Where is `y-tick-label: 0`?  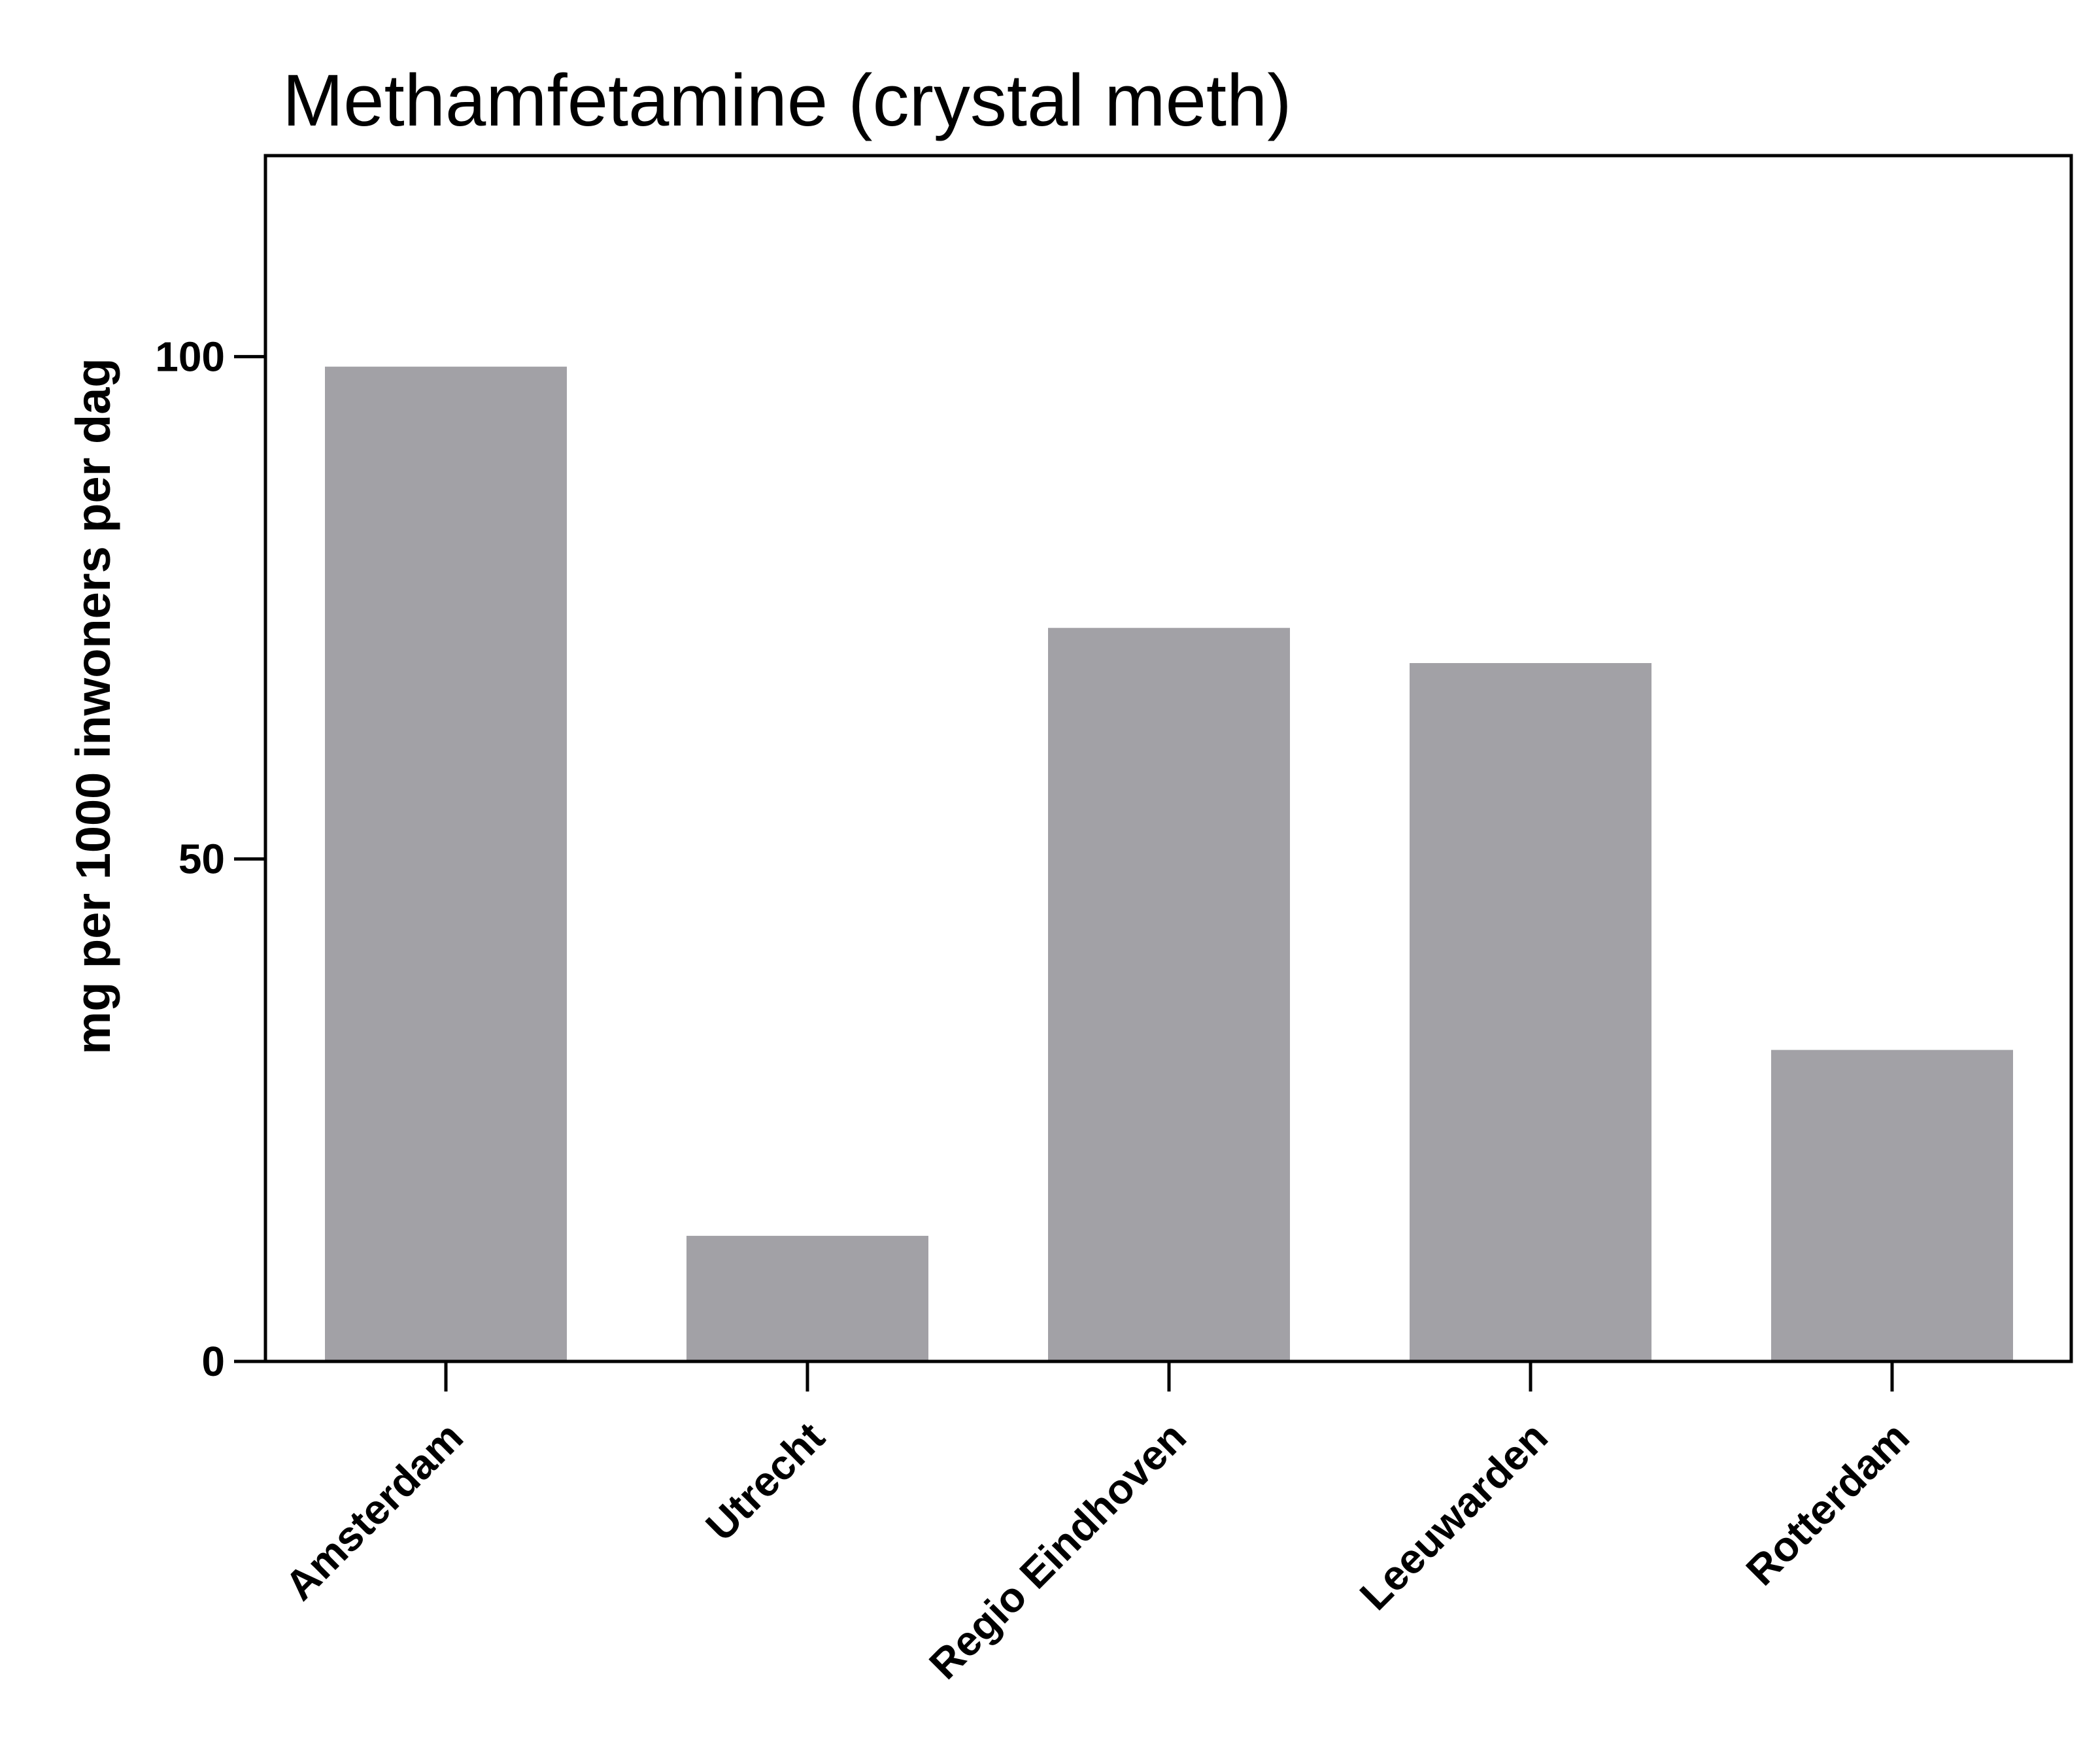 y-tick-label: 0 is located at coordinates (213, 1361).